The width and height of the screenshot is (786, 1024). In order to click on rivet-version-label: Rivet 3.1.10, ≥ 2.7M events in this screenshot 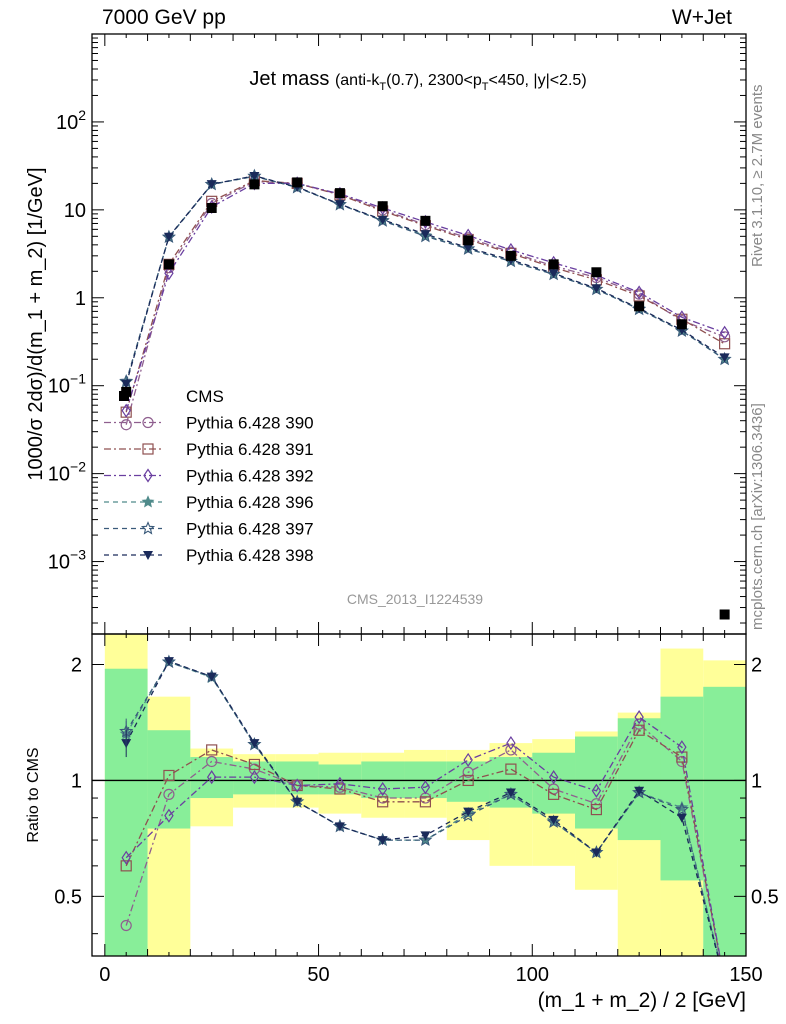, I will do `click(757, 176)`.